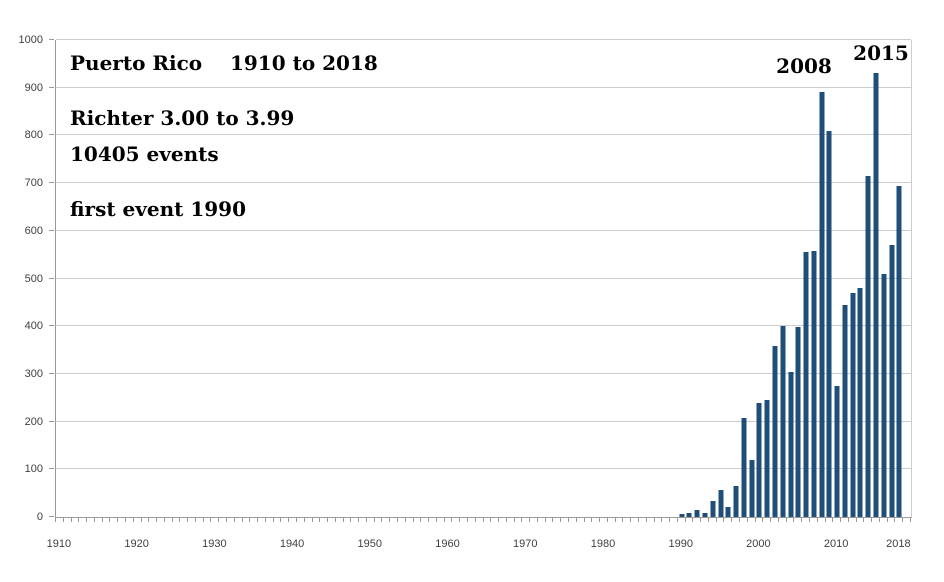  Describe the element at coordinates (884, 395) in the screenshot. I see `bar-2016` at that location.